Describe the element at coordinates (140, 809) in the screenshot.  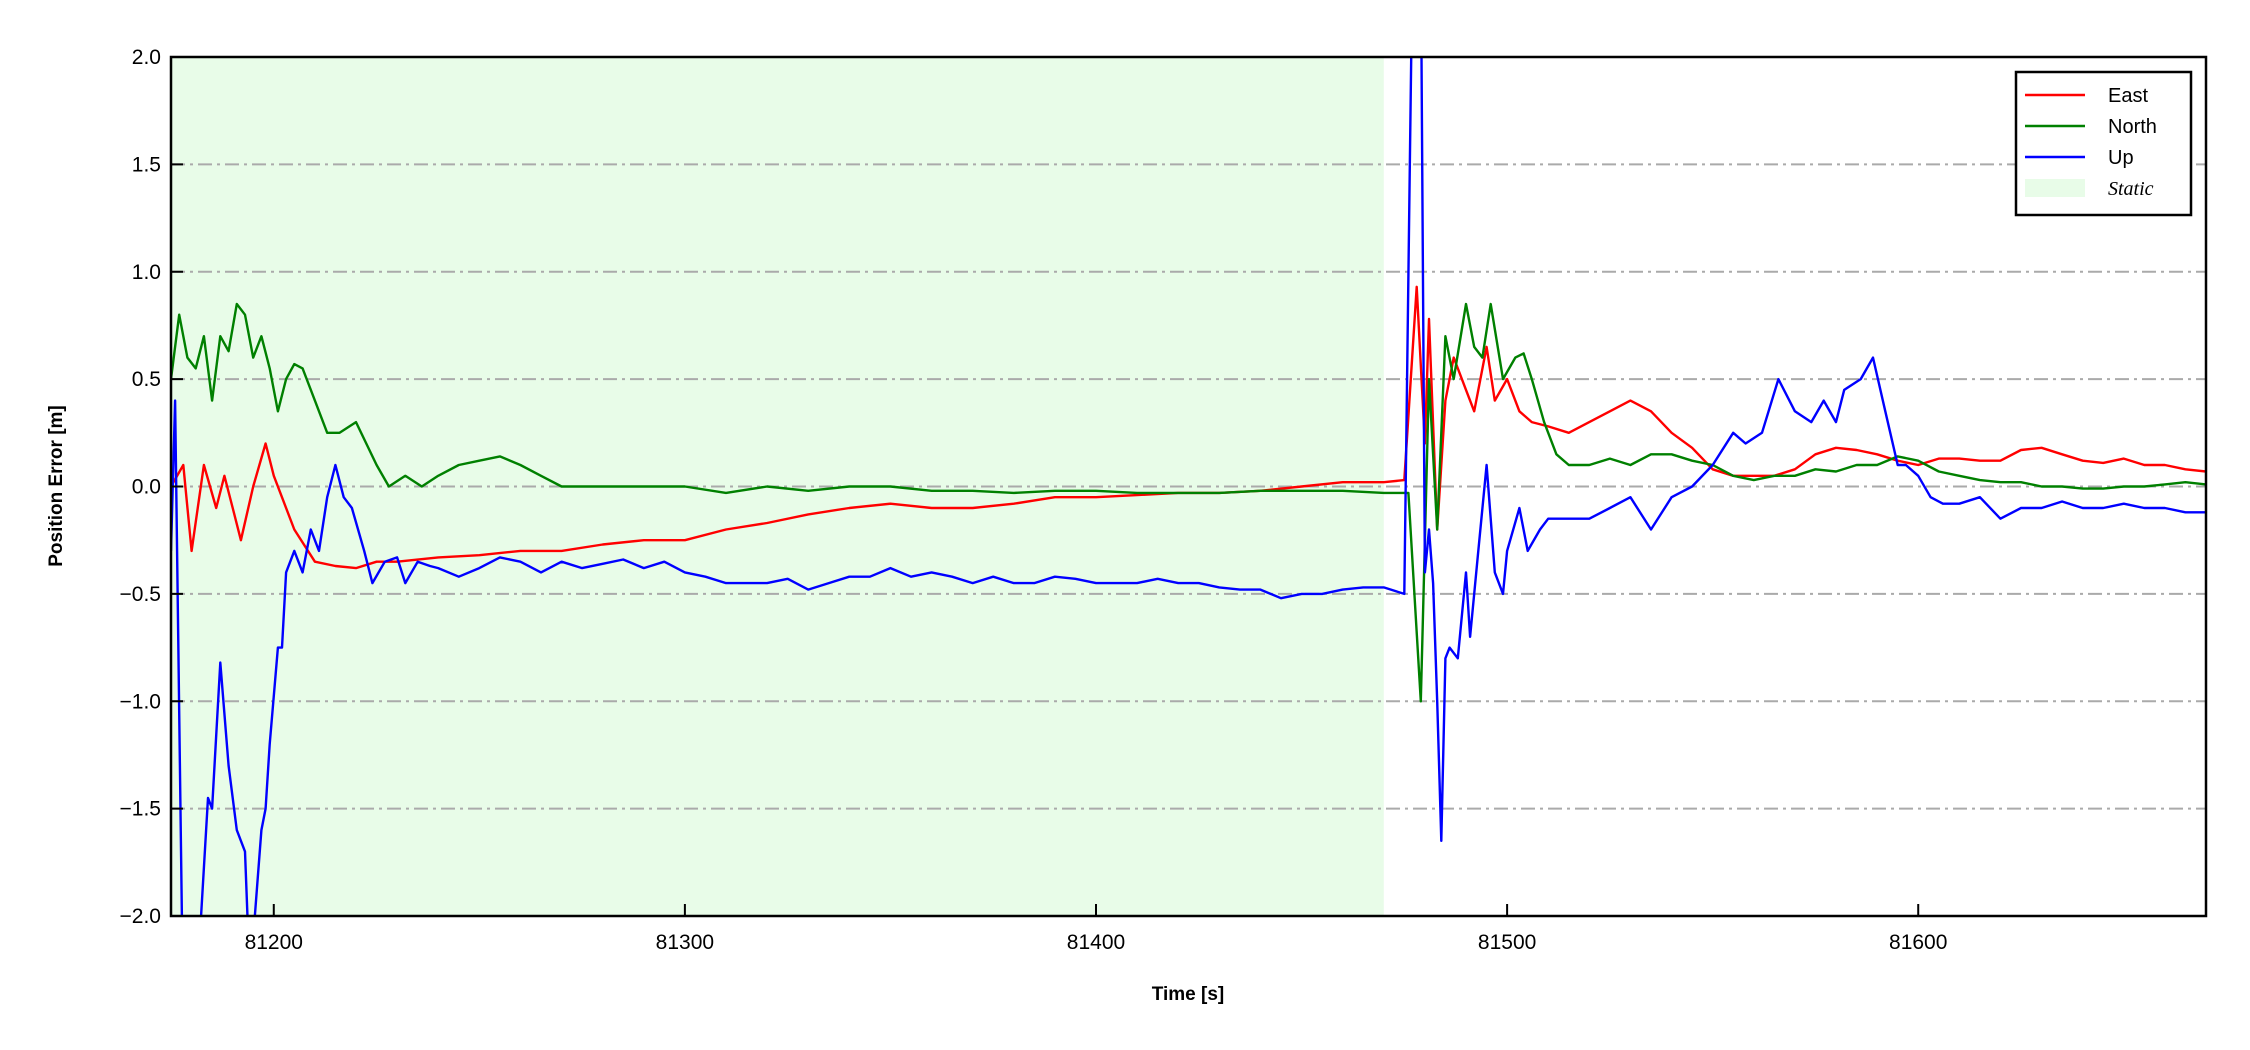
I see `y-tick-label: −1.5` at that location.